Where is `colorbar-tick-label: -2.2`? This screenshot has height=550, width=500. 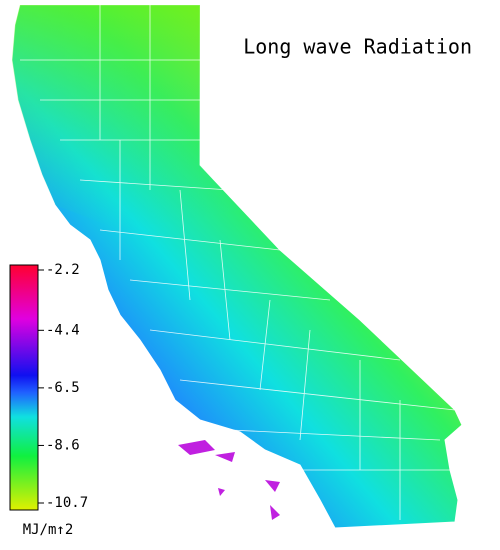
colorbar-tick-label: -2.2 is located at coordinates (63, 270).